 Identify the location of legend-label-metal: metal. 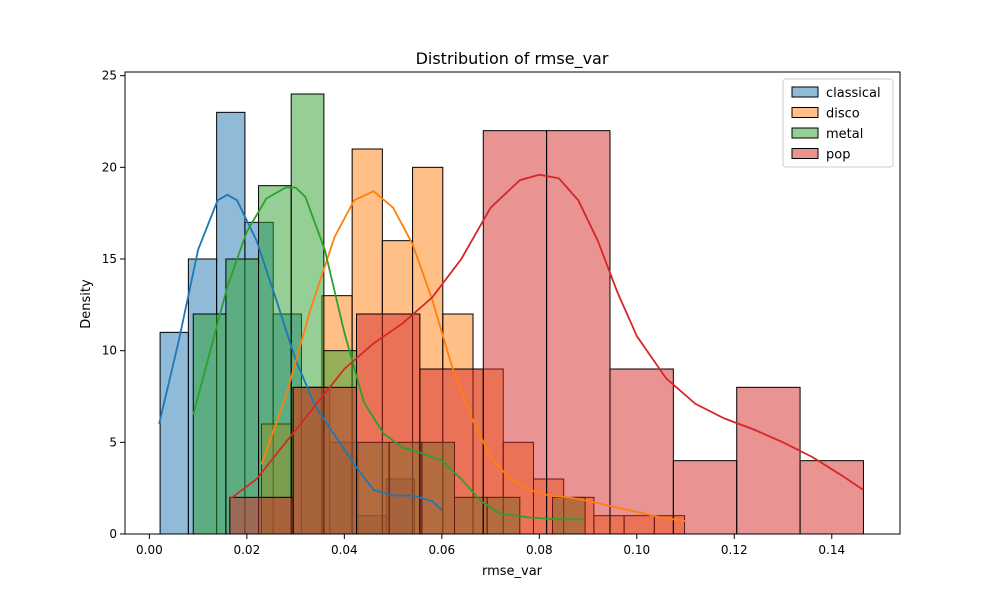
(844, 134).